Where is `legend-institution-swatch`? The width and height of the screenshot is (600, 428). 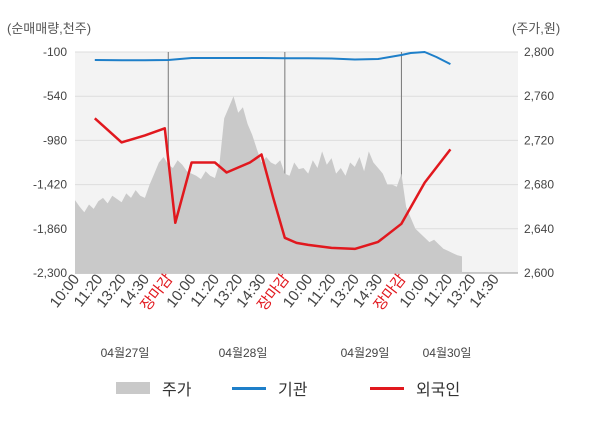
legend-institution-swatch is located at coordinates (249, 388).